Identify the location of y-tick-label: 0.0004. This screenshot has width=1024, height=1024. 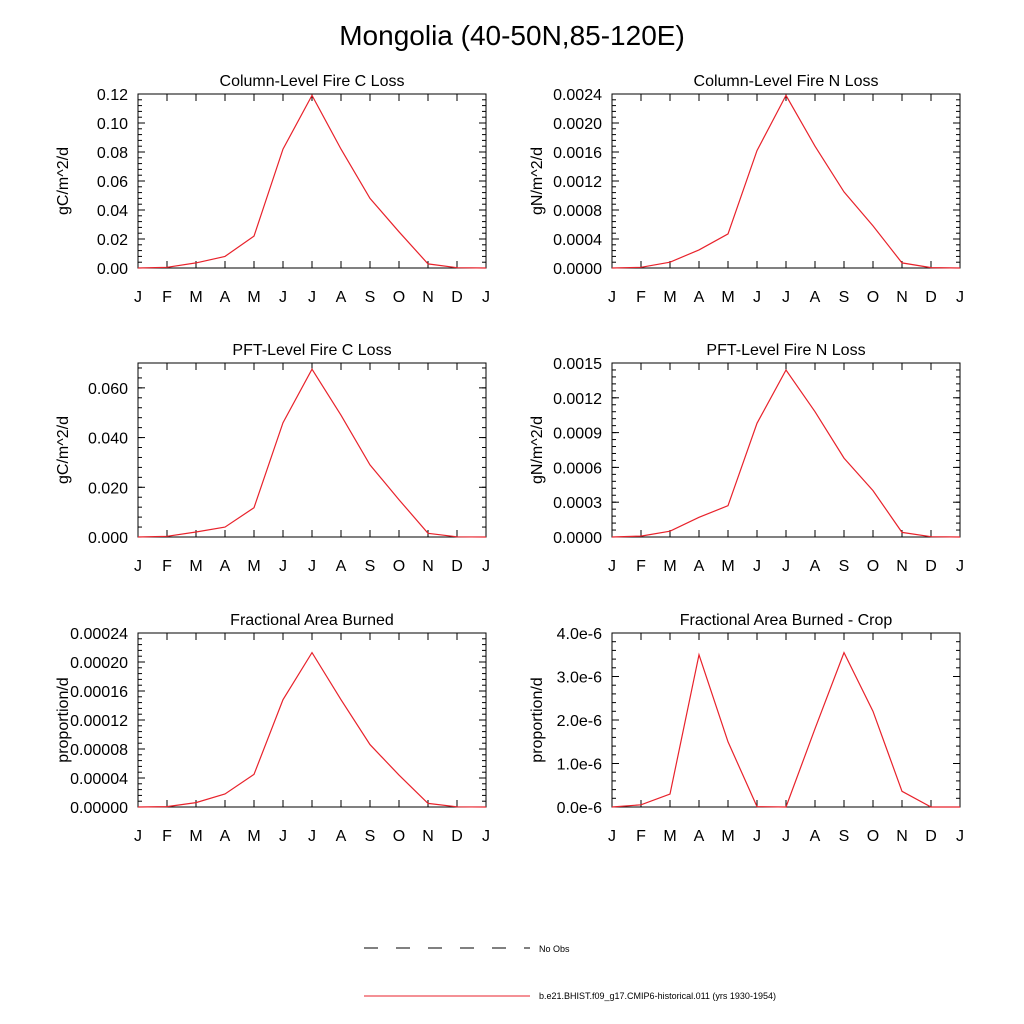
(577, 240).